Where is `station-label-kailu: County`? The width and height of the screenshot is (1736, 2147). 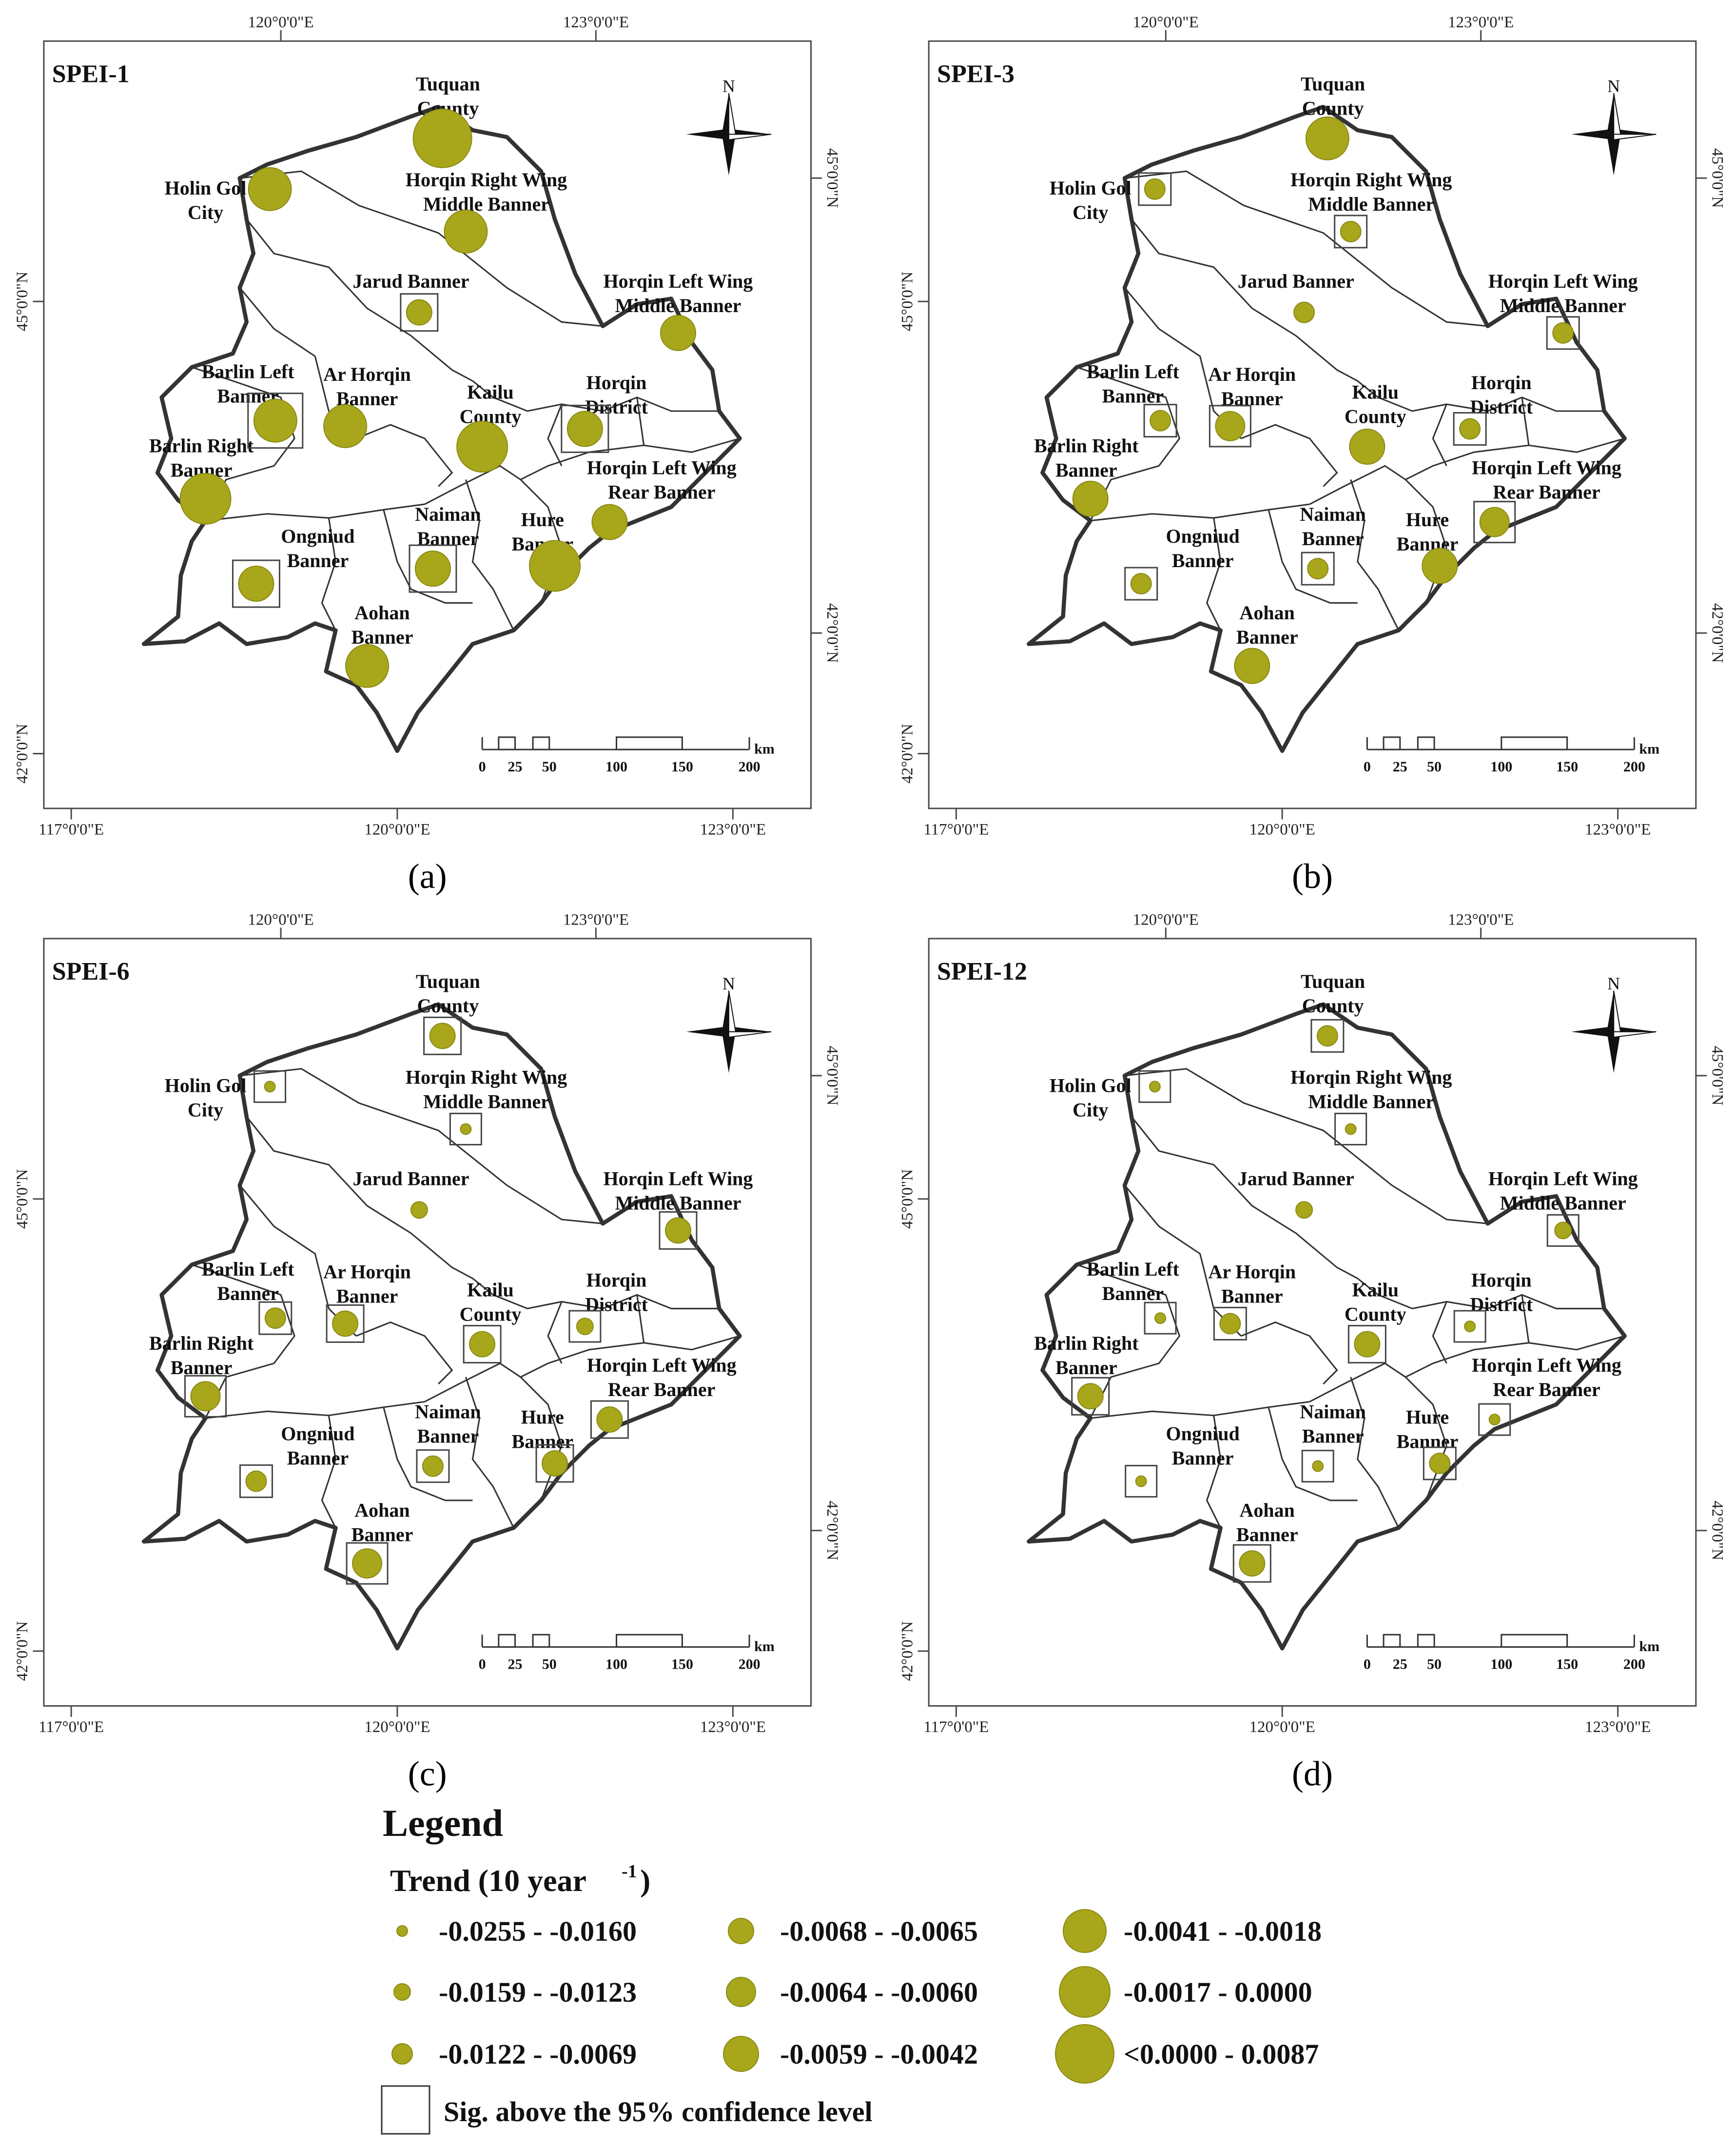 station-label-kailu: County is located at coordinates (1375, 1314).